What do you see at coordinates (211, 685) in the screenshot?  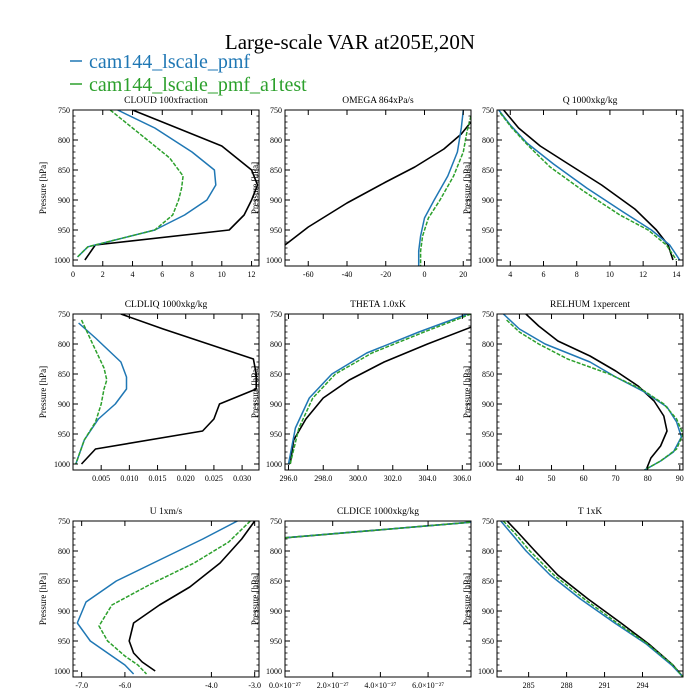 I see `x-tick-label: -4.0` at bounding box center [211, 685].